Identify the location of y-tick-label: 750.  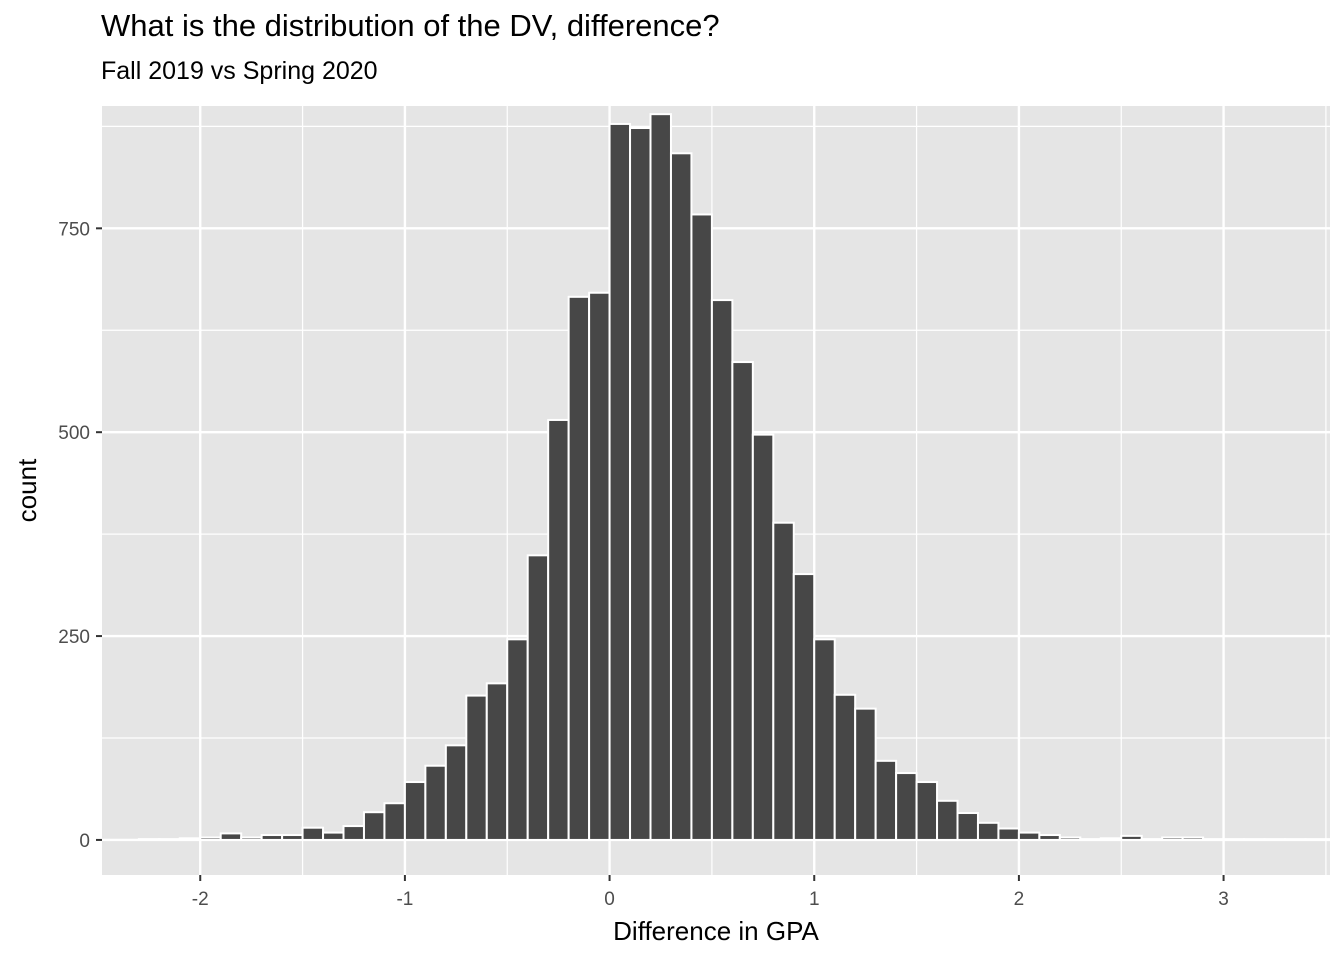
(74, 229).